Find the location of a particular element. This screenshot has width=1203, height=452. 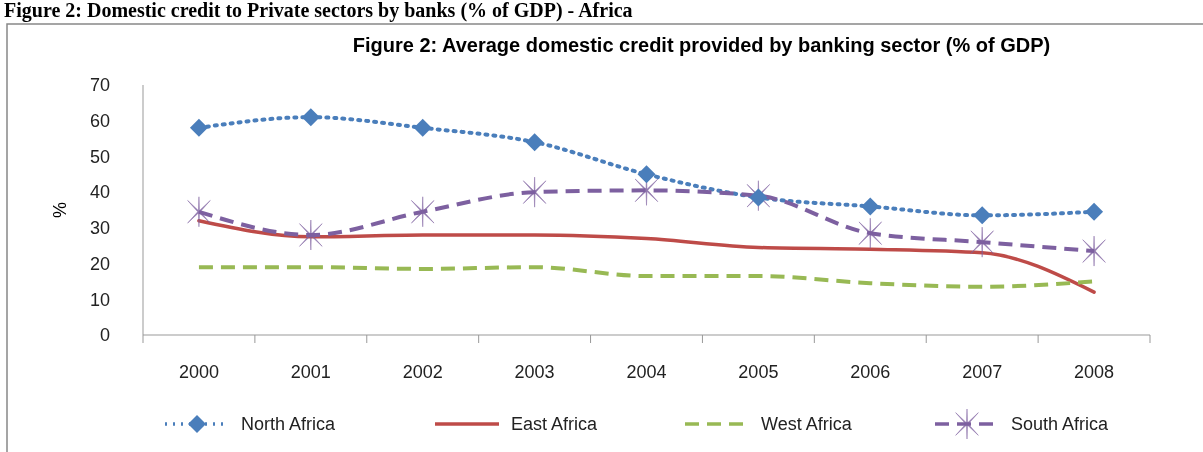

legend-label: North Africa is located at coordinates (289, 424).